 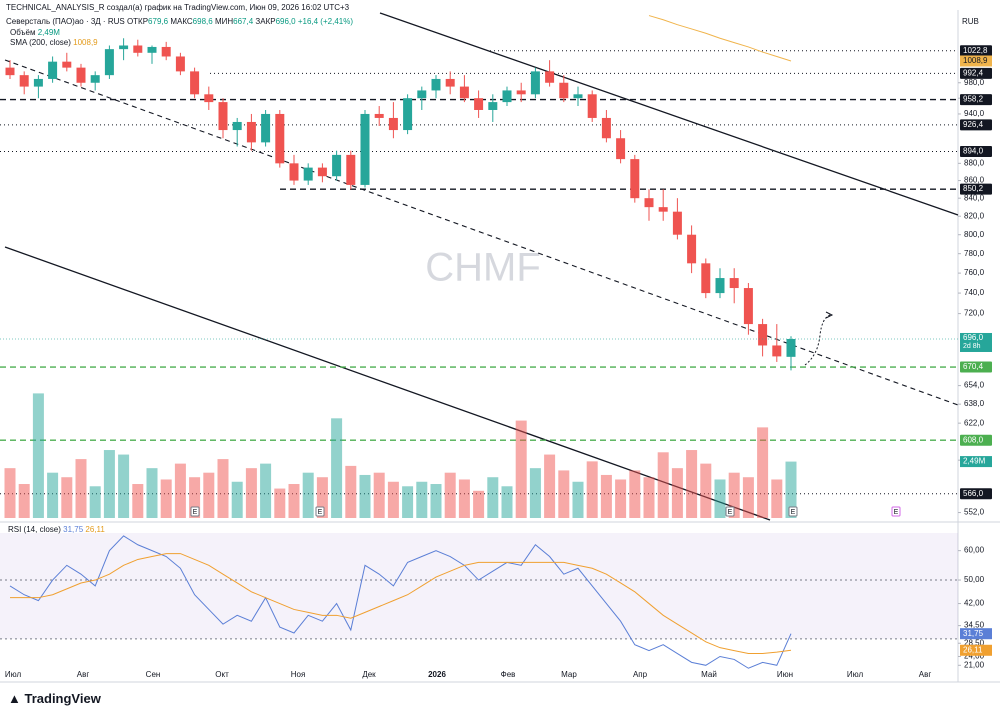 I want to click on quote-value: 679,6, so click(x=158, y=21).